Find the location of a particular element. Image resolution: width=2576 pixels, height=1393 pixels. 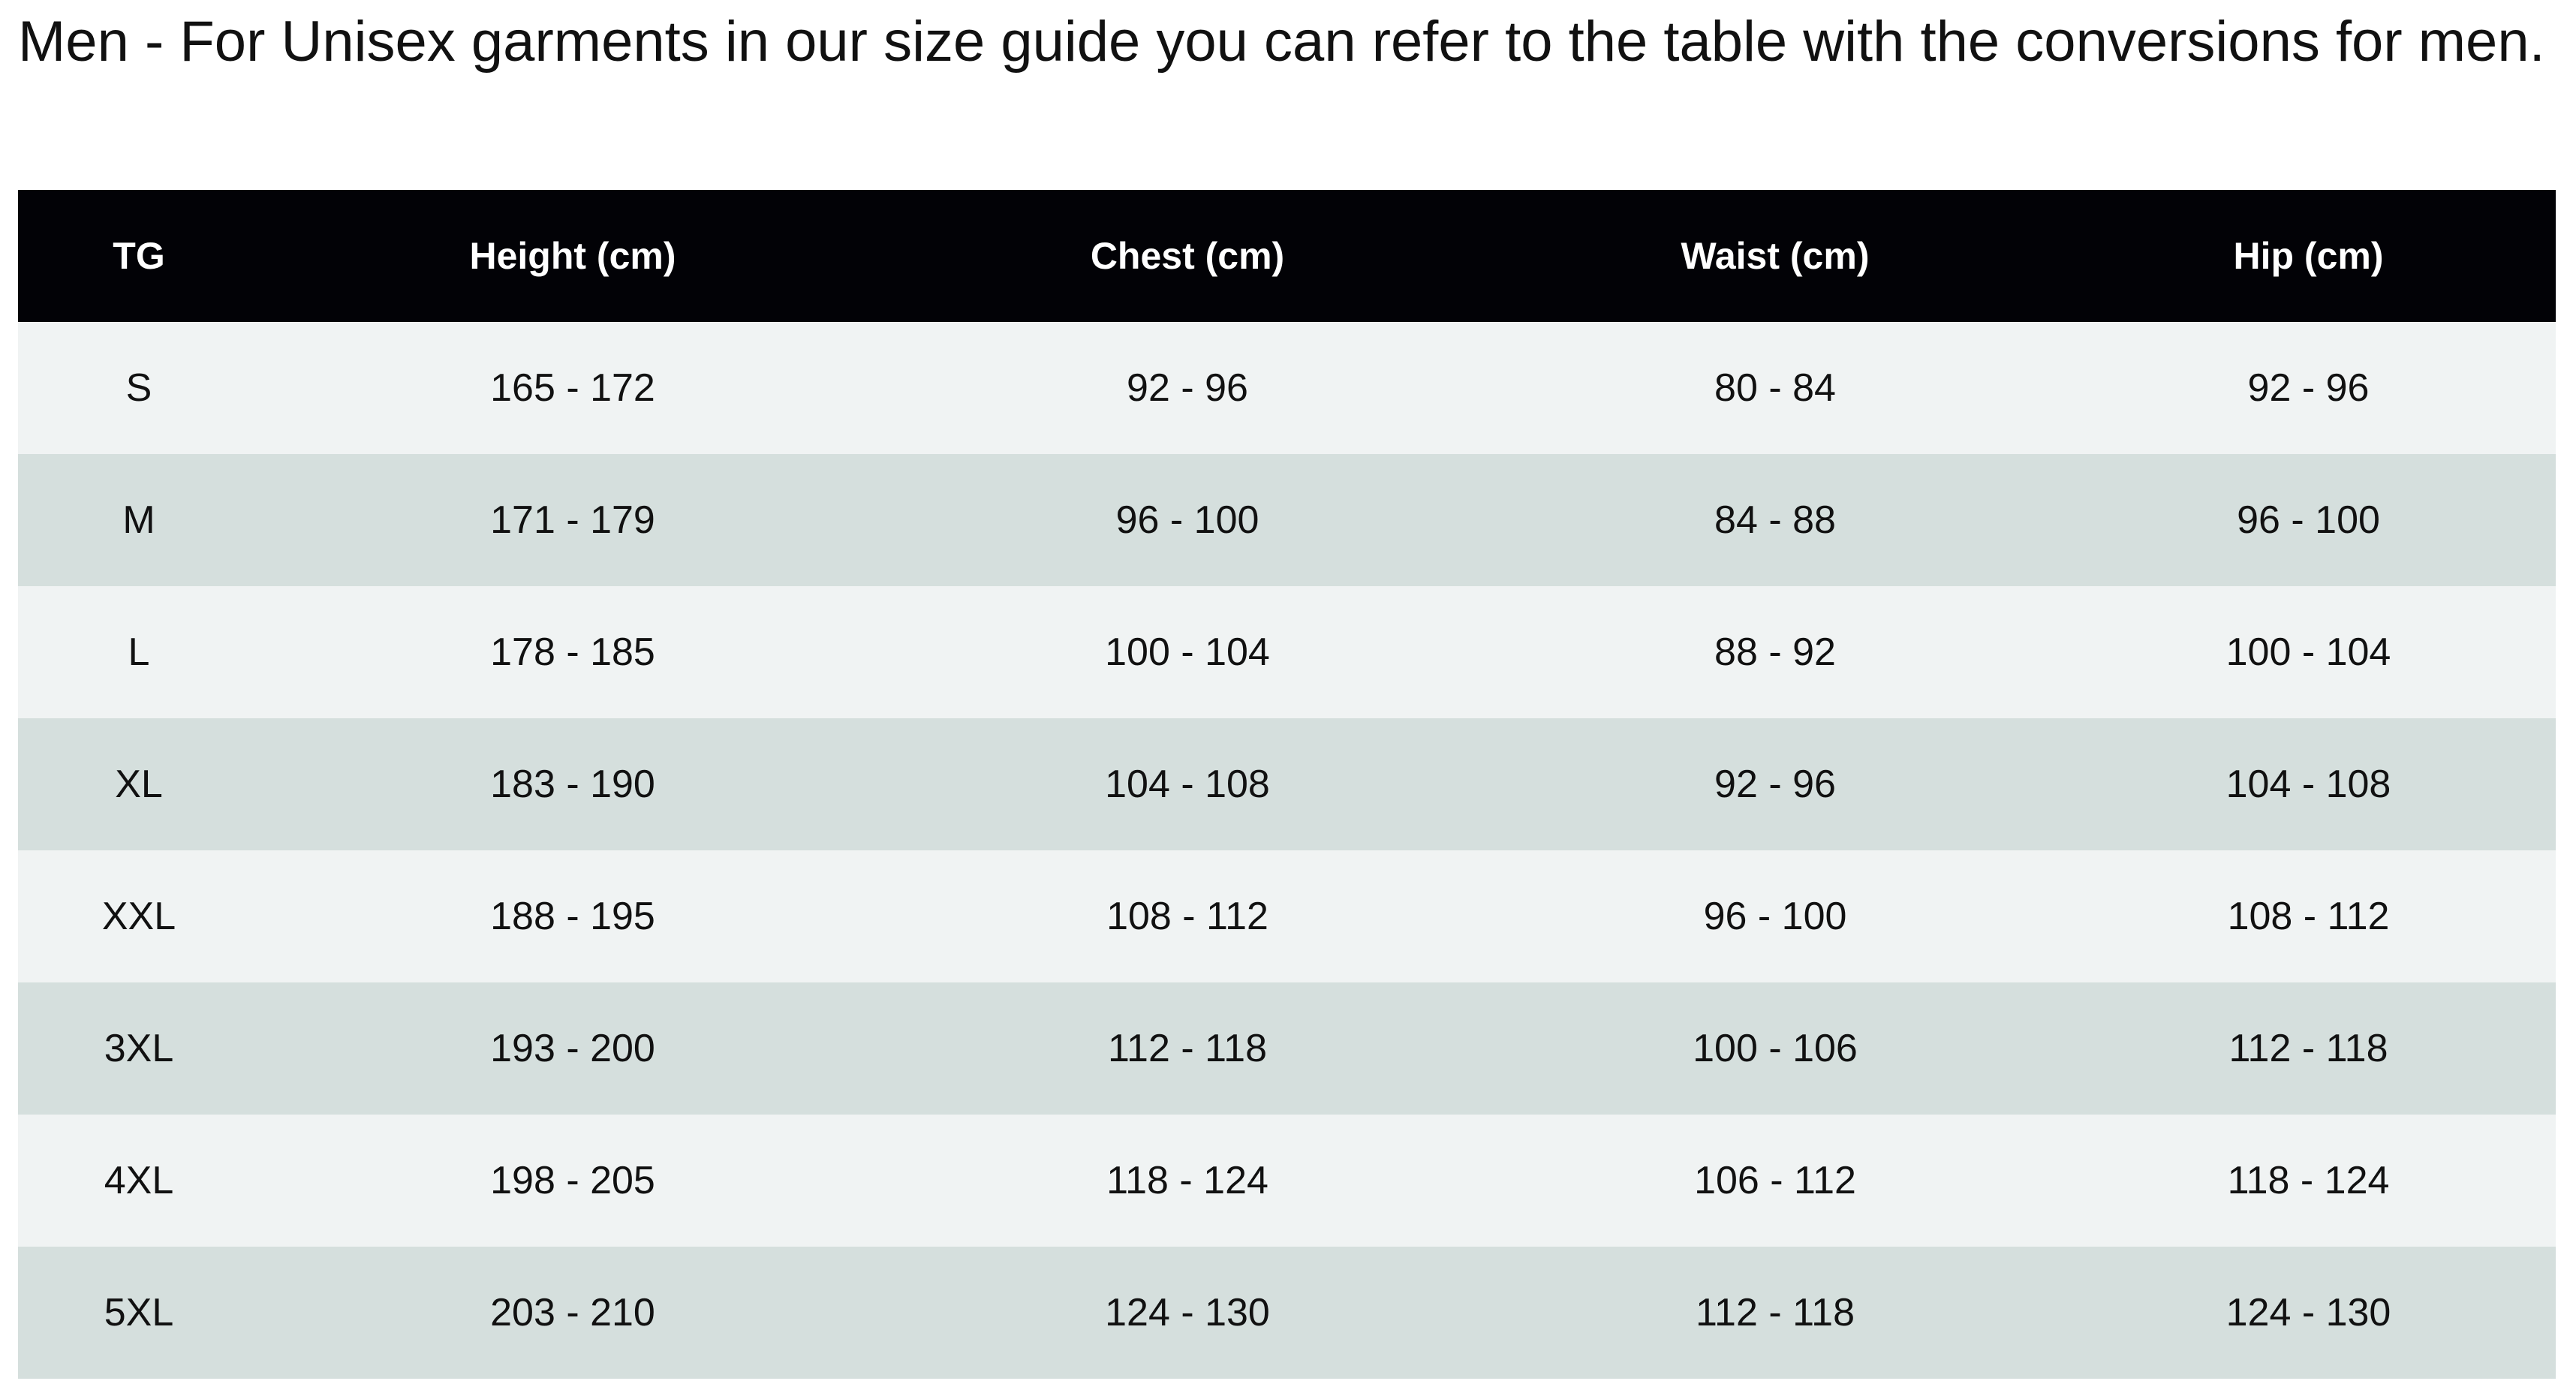

table-row: S 165 - 172 92 - 96 80 - 84 92 - 96 is located at coordinates (1287, 388).